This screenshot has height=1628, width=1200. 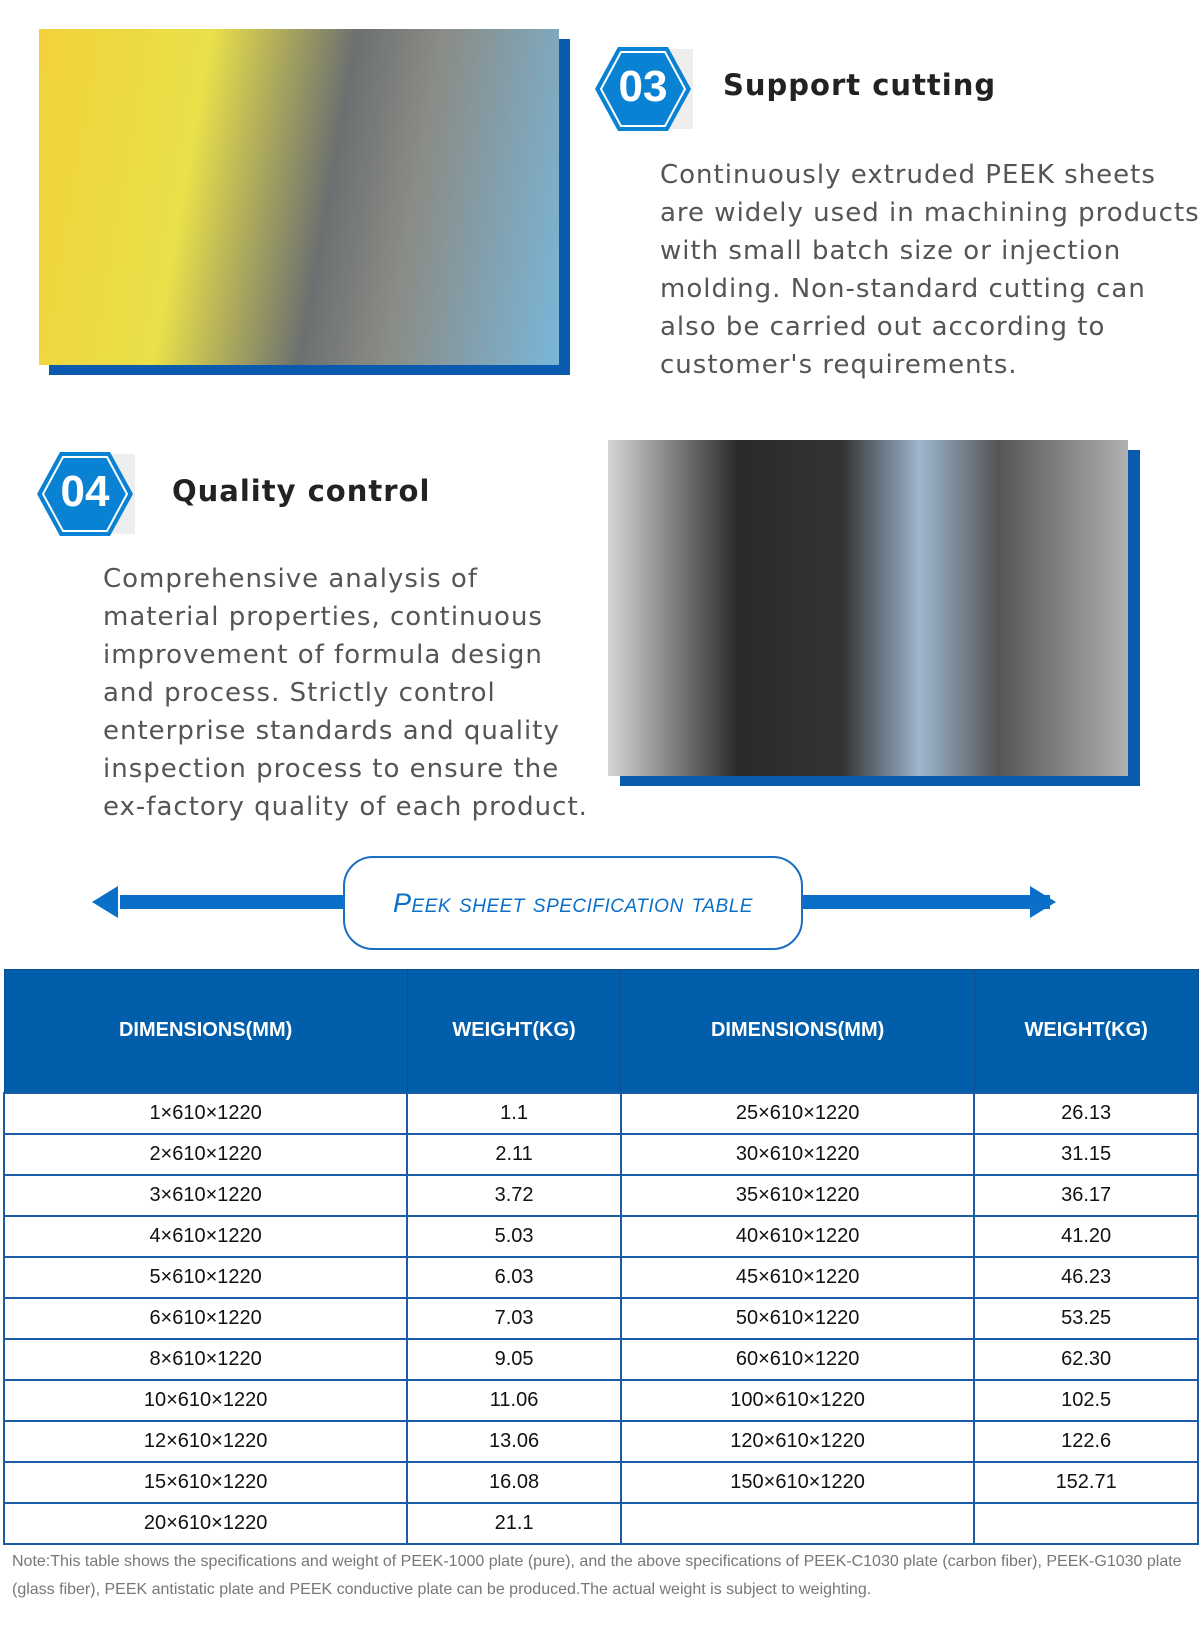 What do you see at coordinates (643, 86) in the screenshot?
I see `section-number: 03` at bounding box center [643, 86].